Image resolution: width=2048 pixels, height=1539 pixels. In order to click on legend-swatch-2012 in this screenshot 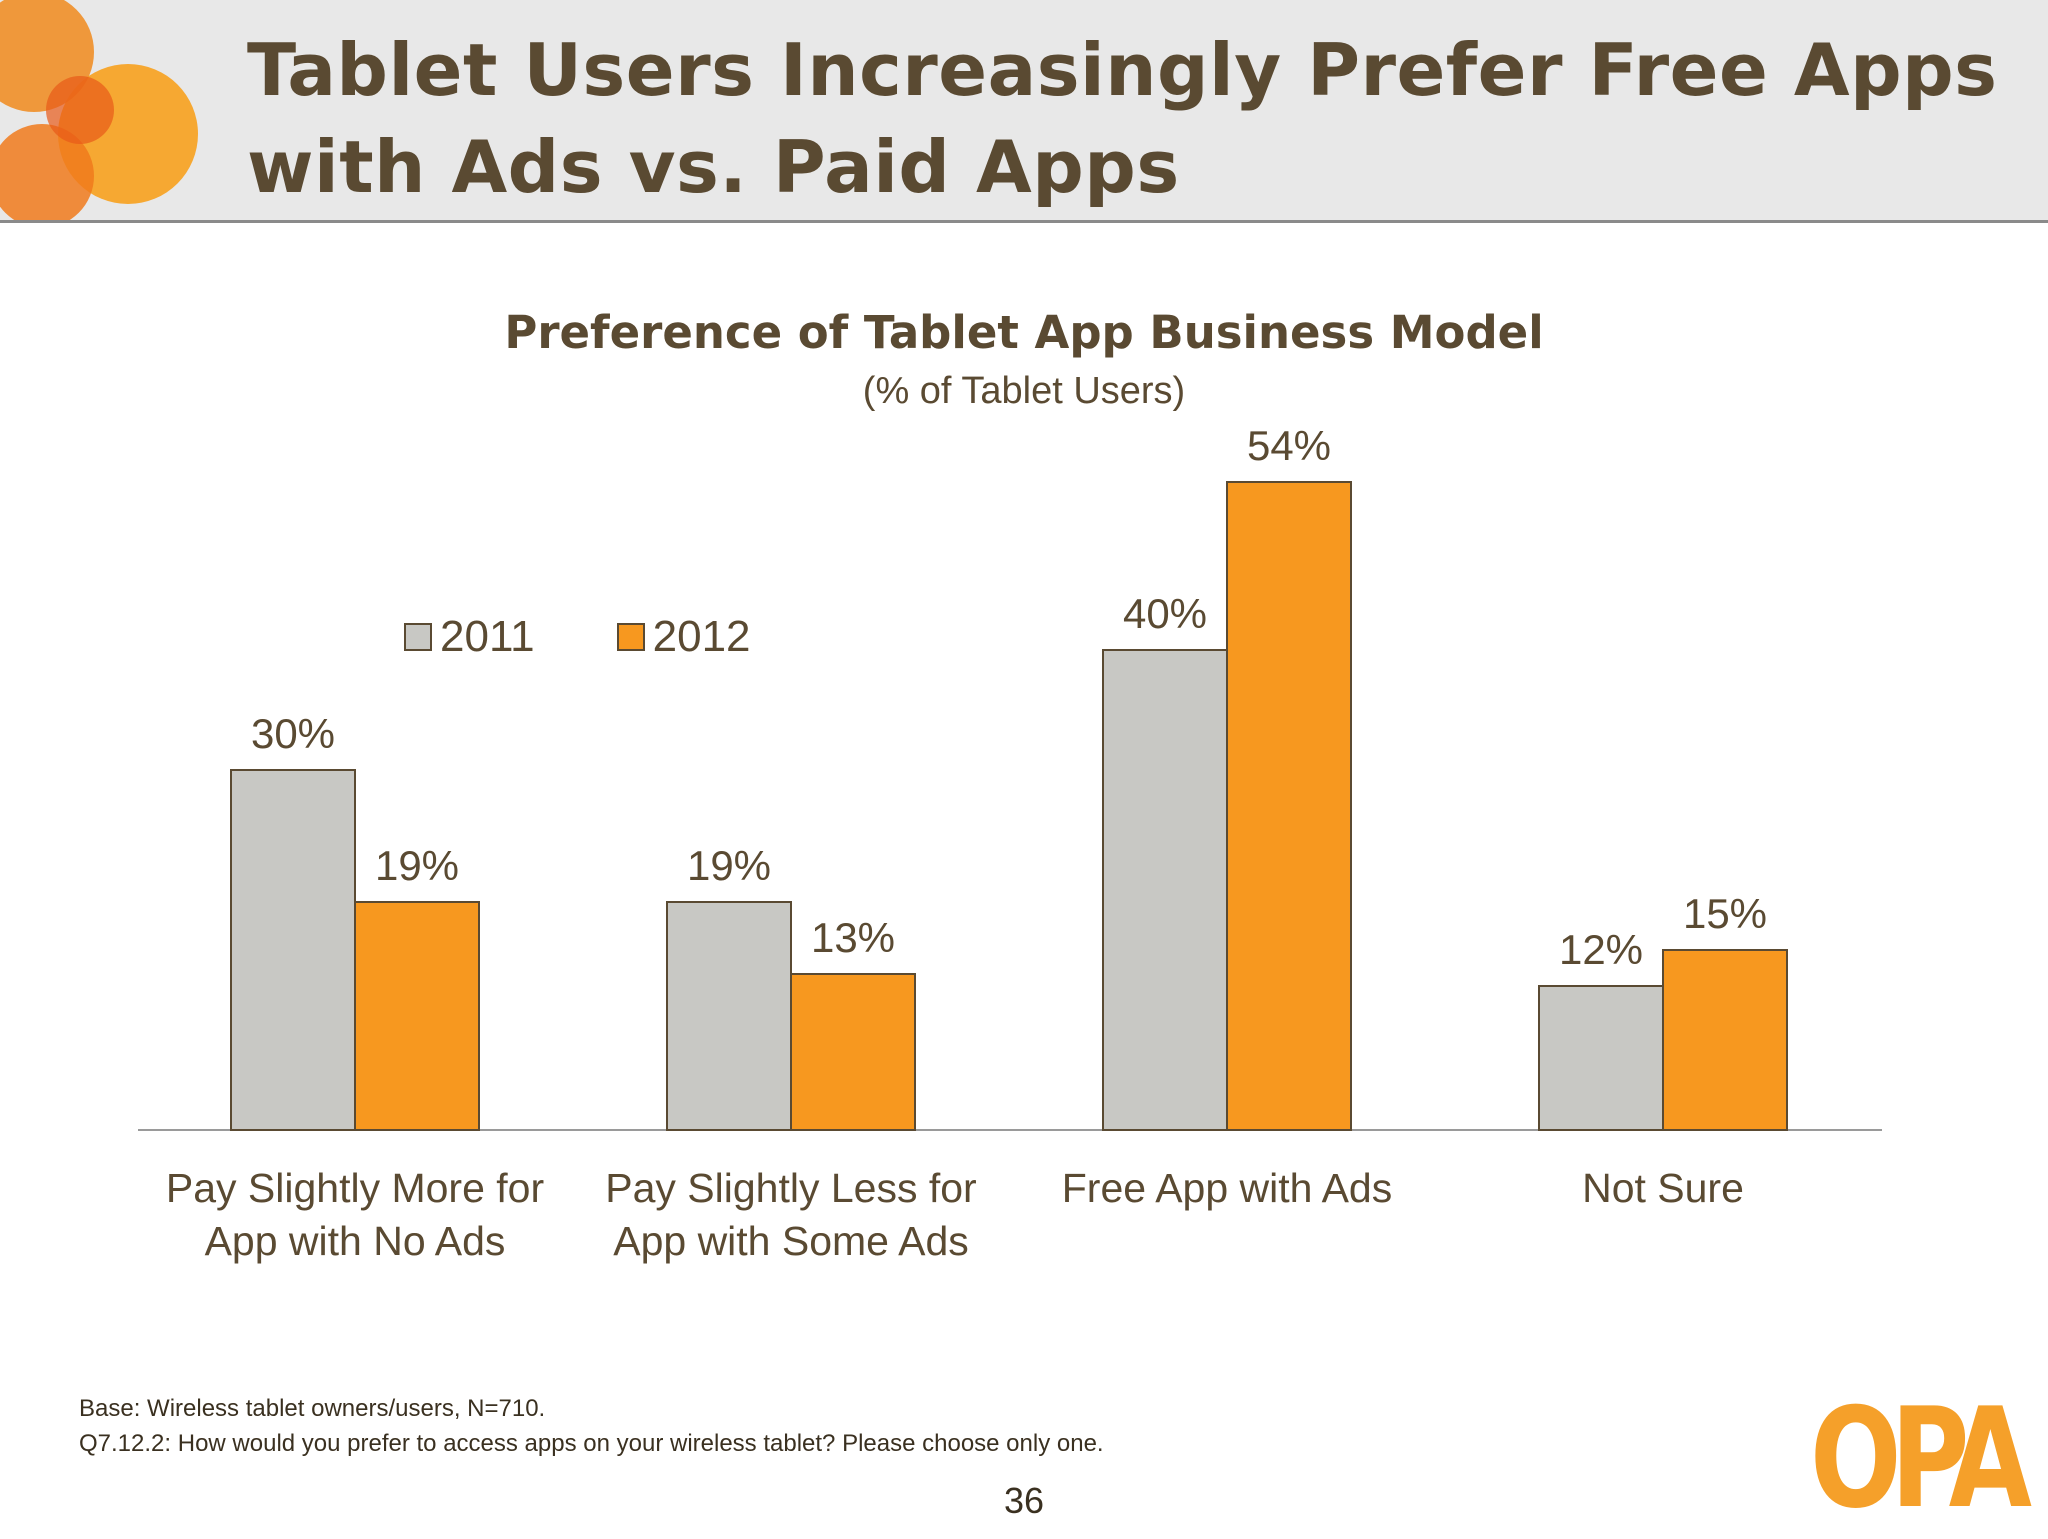, I will do `click(630, 637)`.